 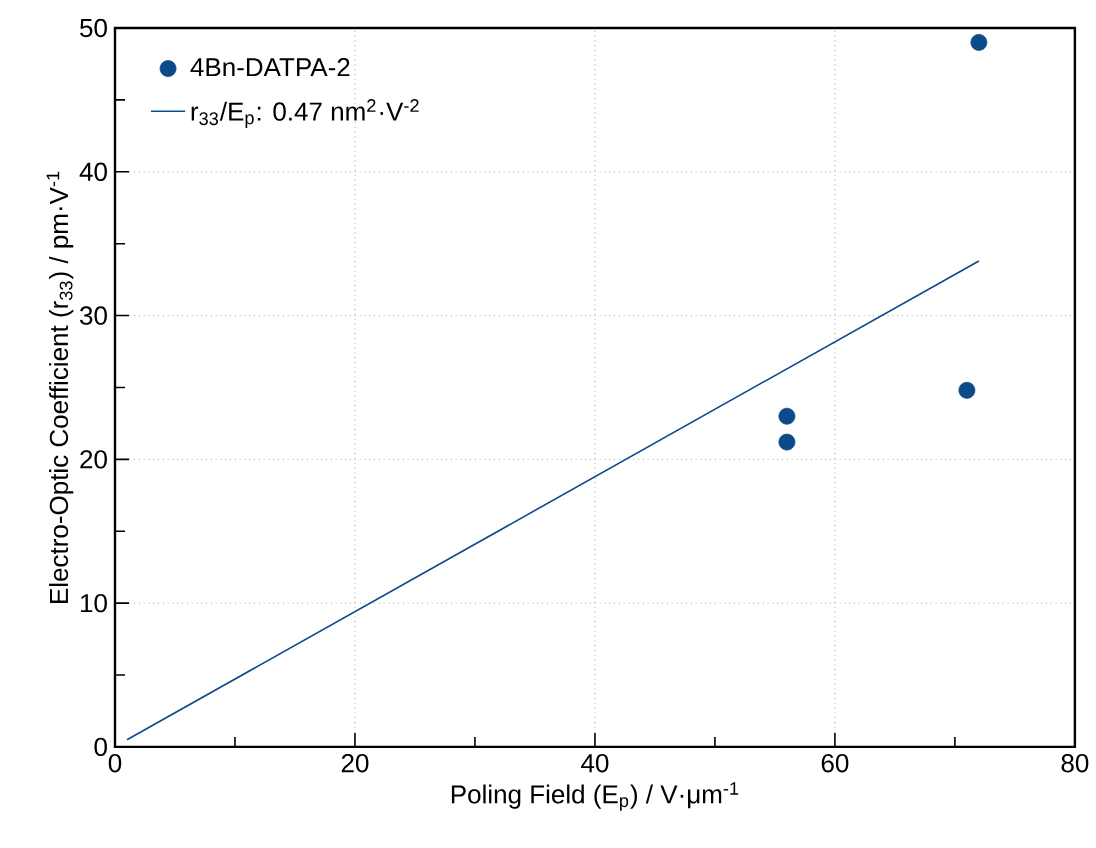 I want to click on legend-label: 4Bn-DATPA-2, so click(x=270, y=67).